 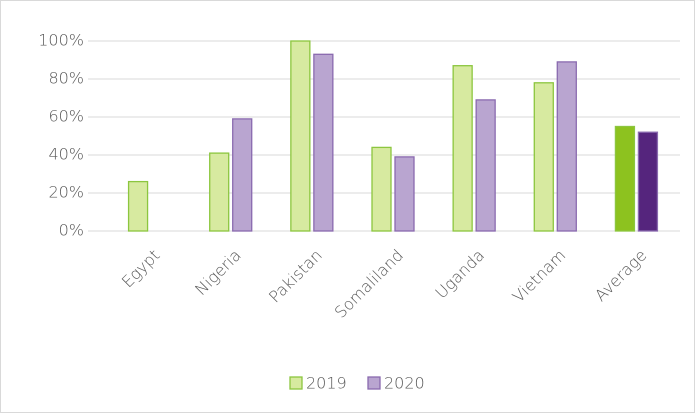 What do you see at coordinates (66, 154) in the screenshot?
I see `y-tick-label: 40%` at bounding box center [66, 154].